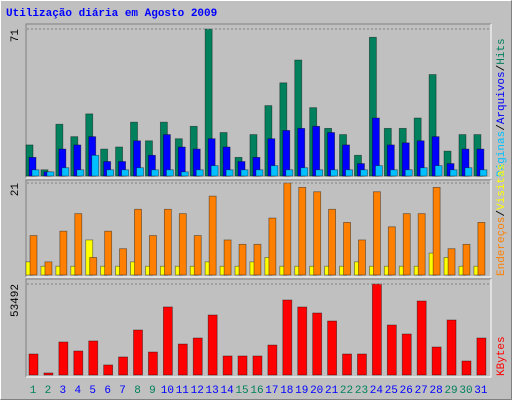 This screenshot has width=512, height=400. I want to click on legend-entry: Endereços, so click(502, 246).